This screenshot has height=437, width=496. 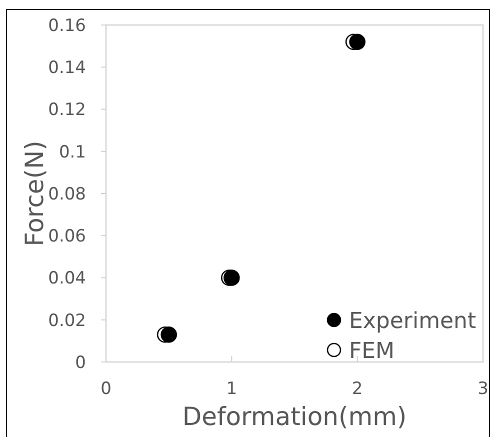 I want to click on y-tick-label: 0.02, so click(x=67, y=320).